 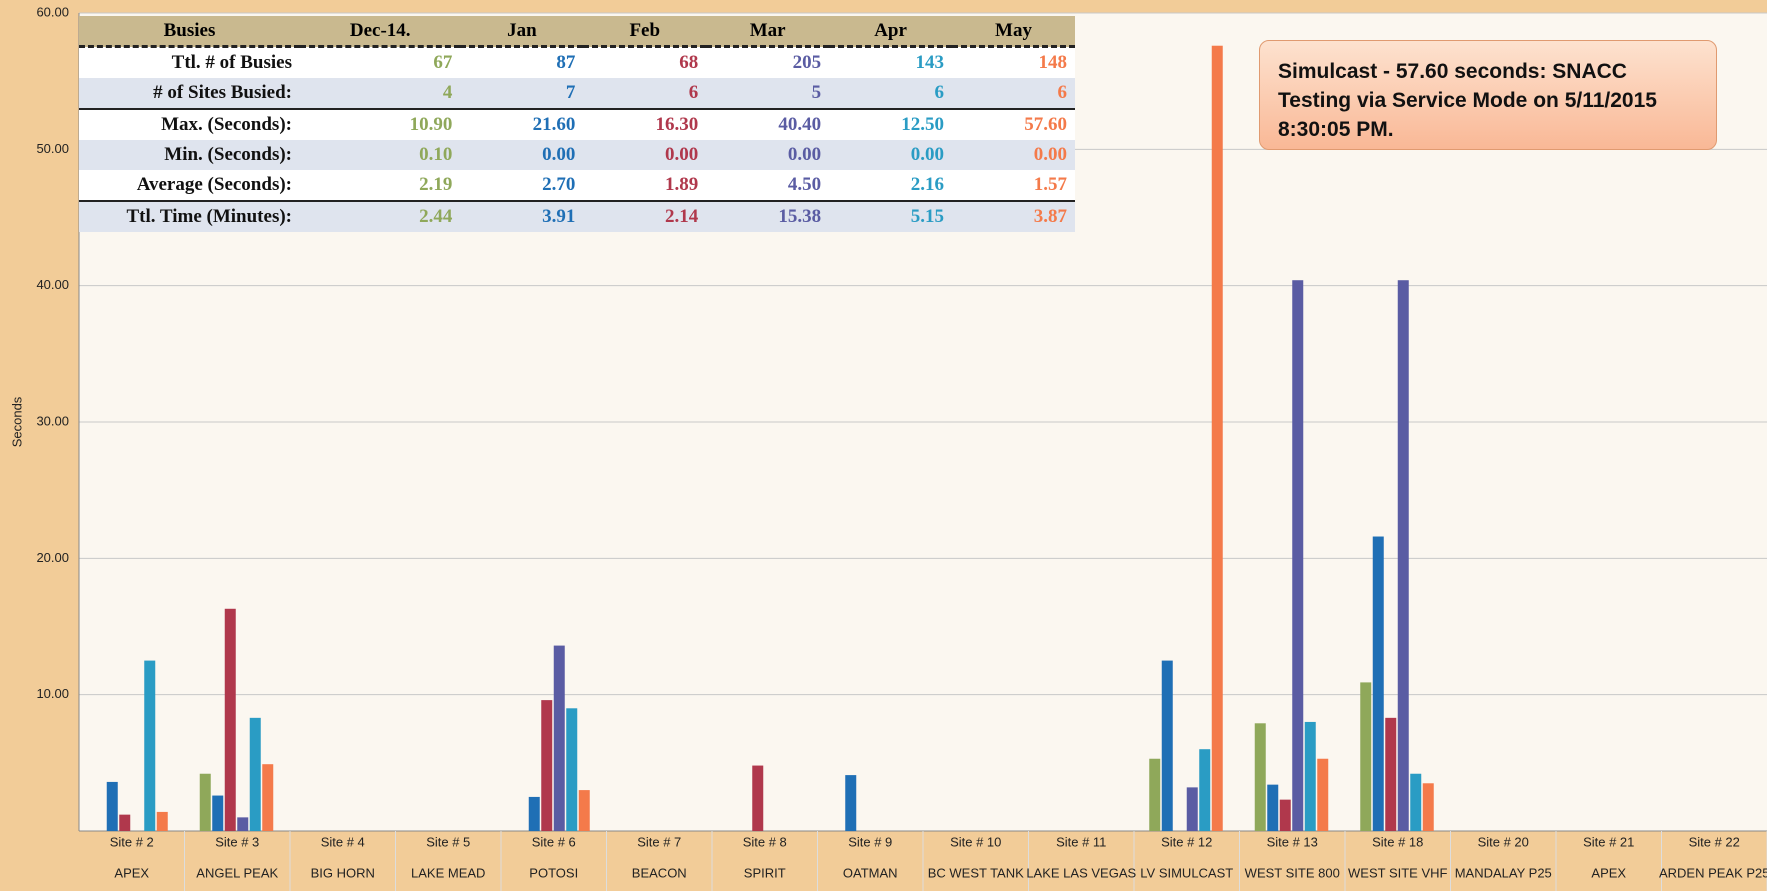 I want to click on table-cell: 5, so click(x=768, y=94).